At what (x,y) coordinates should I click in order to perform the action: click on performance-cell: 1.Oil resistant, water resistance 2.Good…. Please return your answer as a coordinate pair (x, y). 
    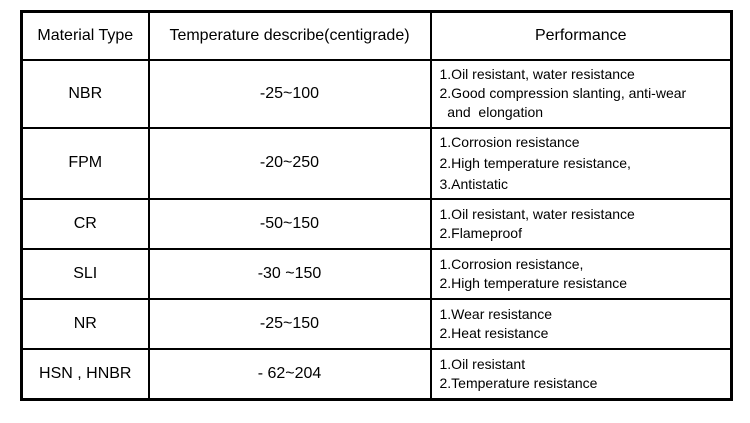
    Looking at the image, I should click on (581, 93).